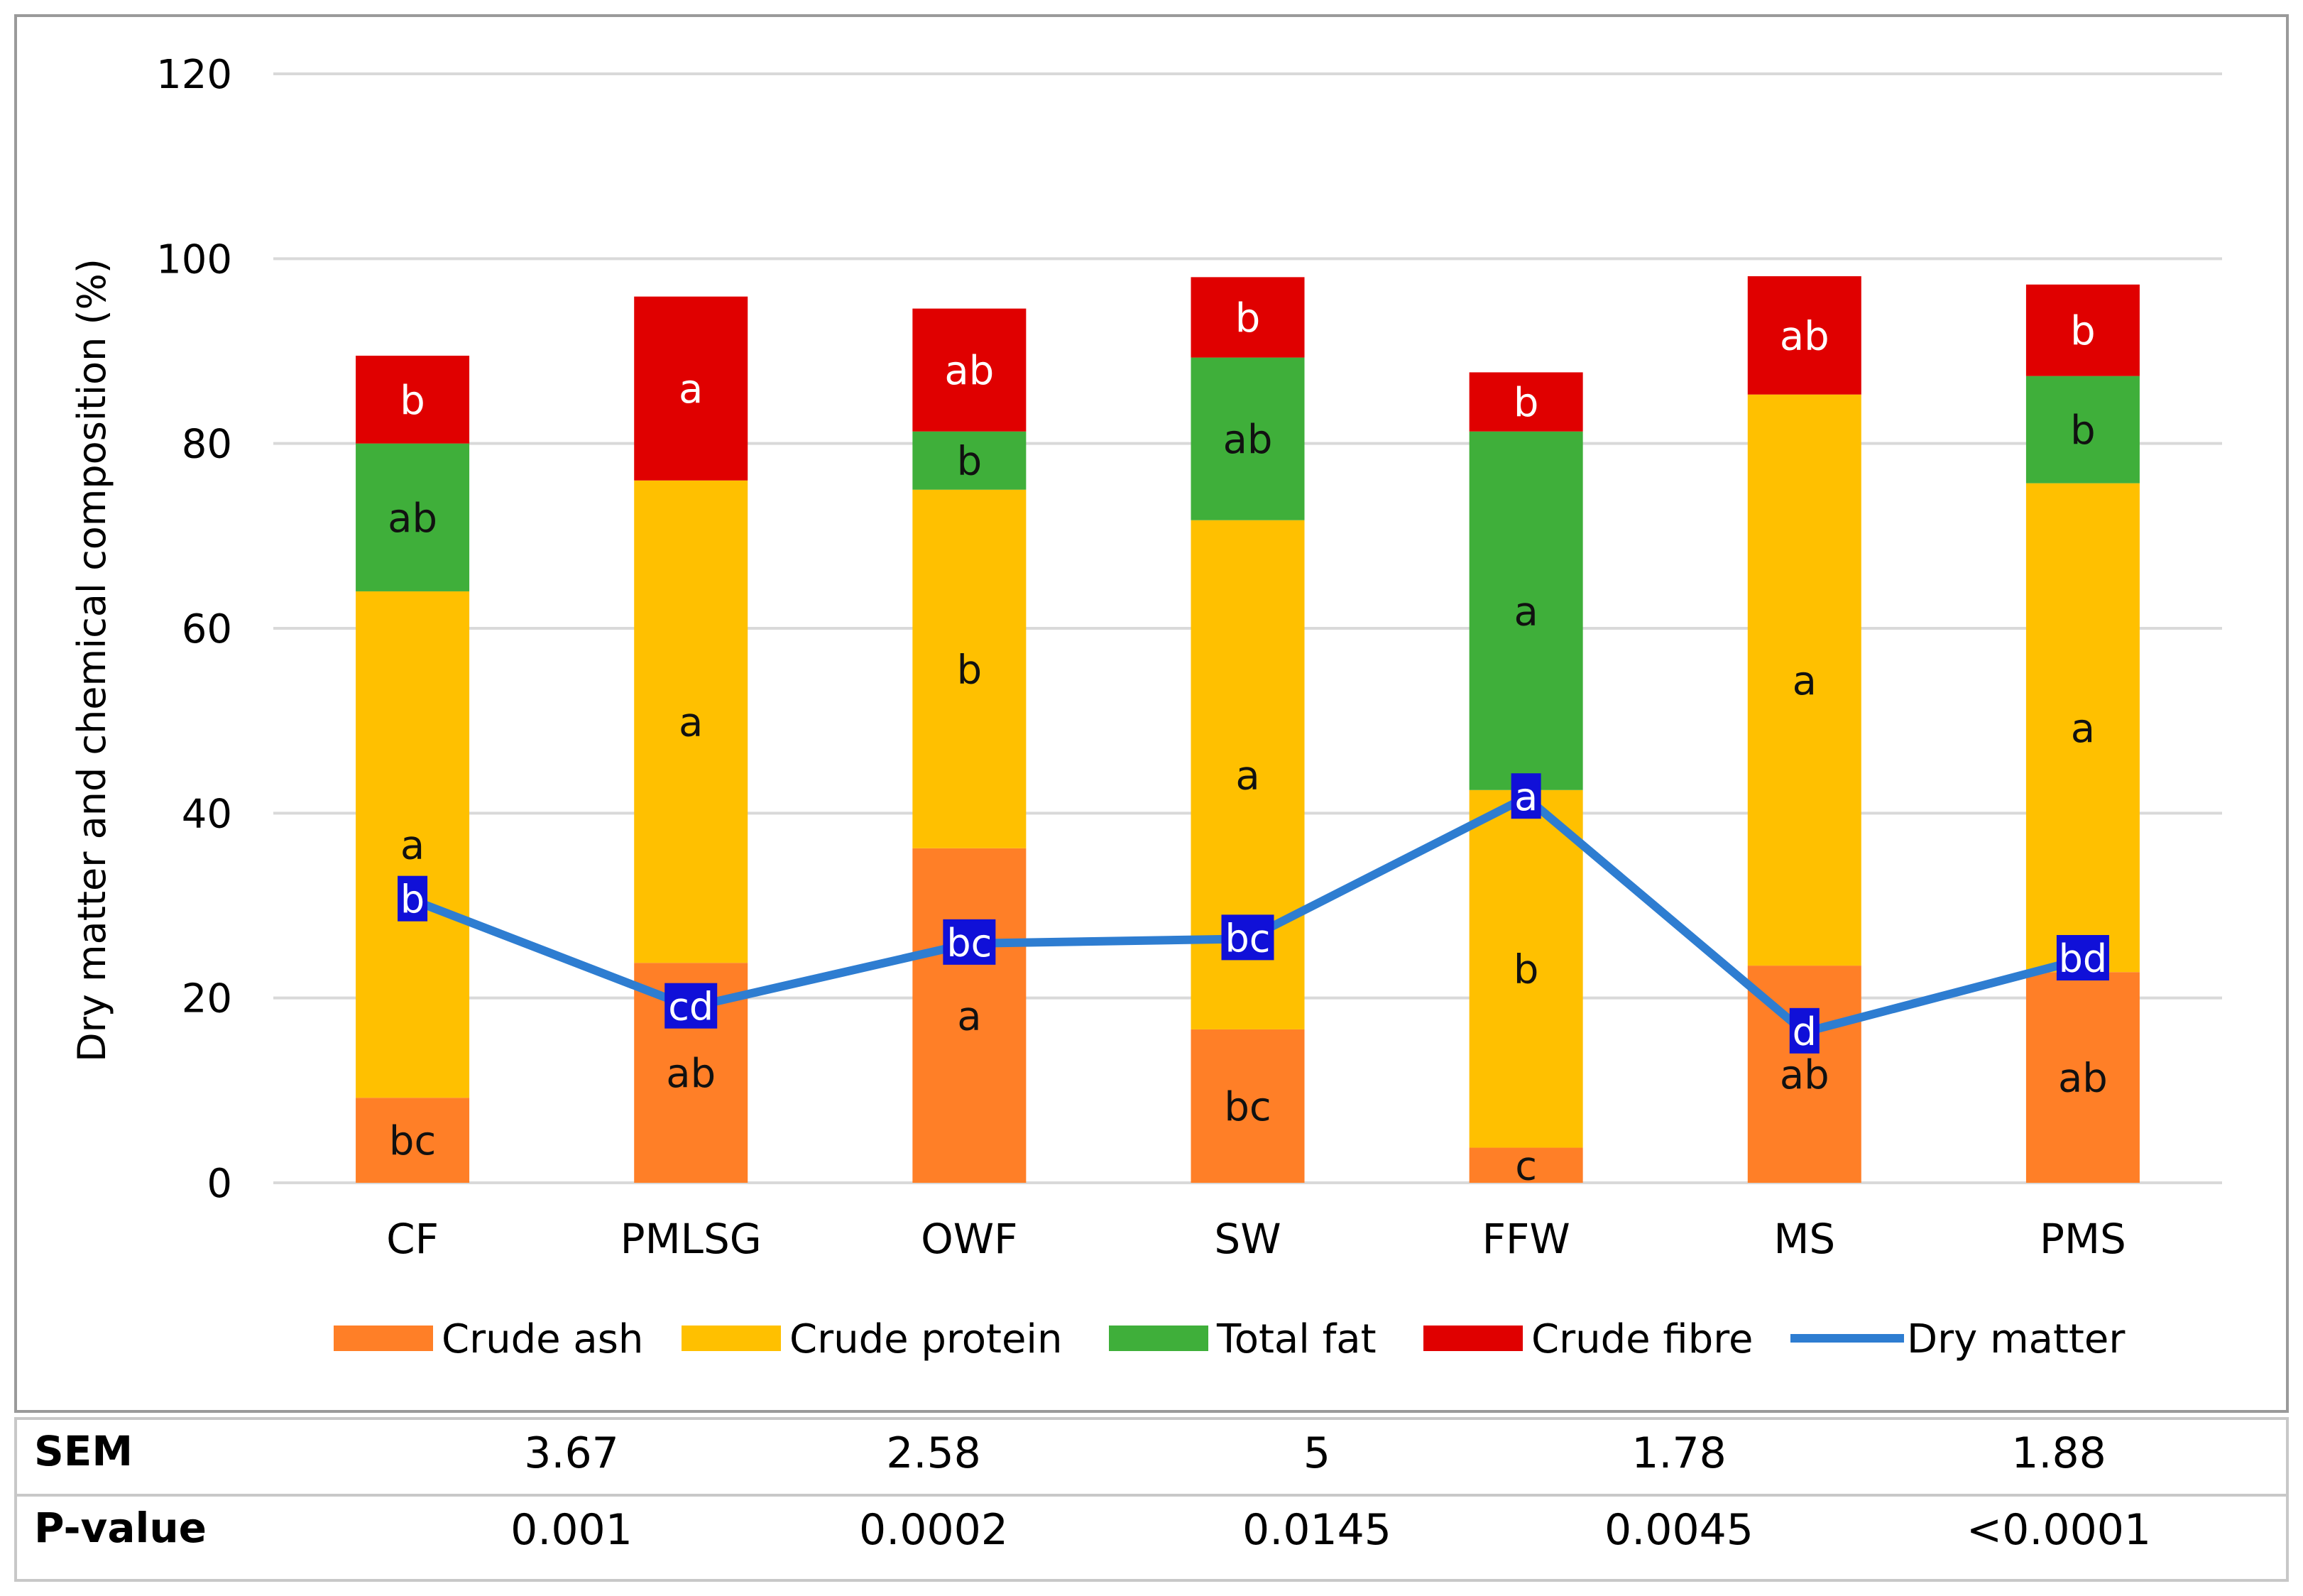  Describe the element at coordinates (571, 1530) in the screenshot. I see `p-value: 0.001` at that location.